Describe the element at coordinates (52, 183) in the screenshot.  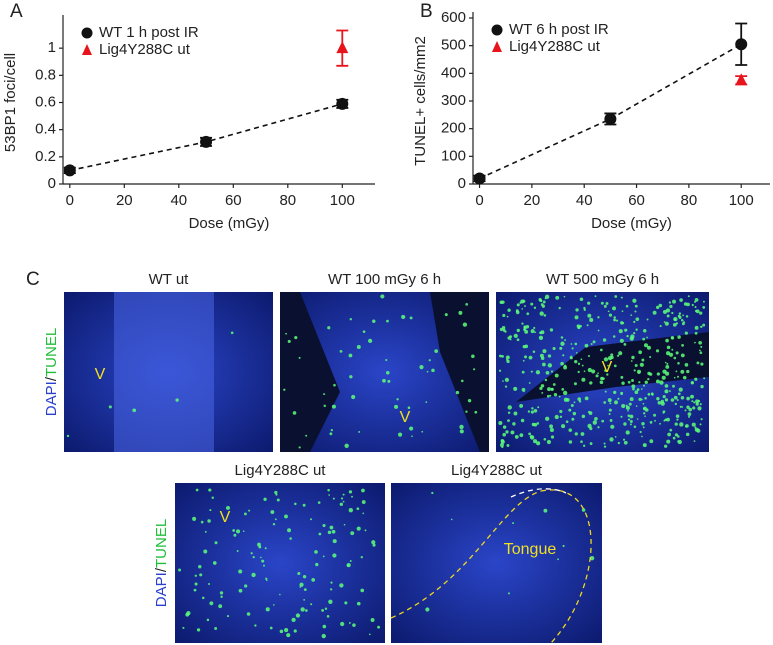
I see `y-tick-label: 0` at that location.